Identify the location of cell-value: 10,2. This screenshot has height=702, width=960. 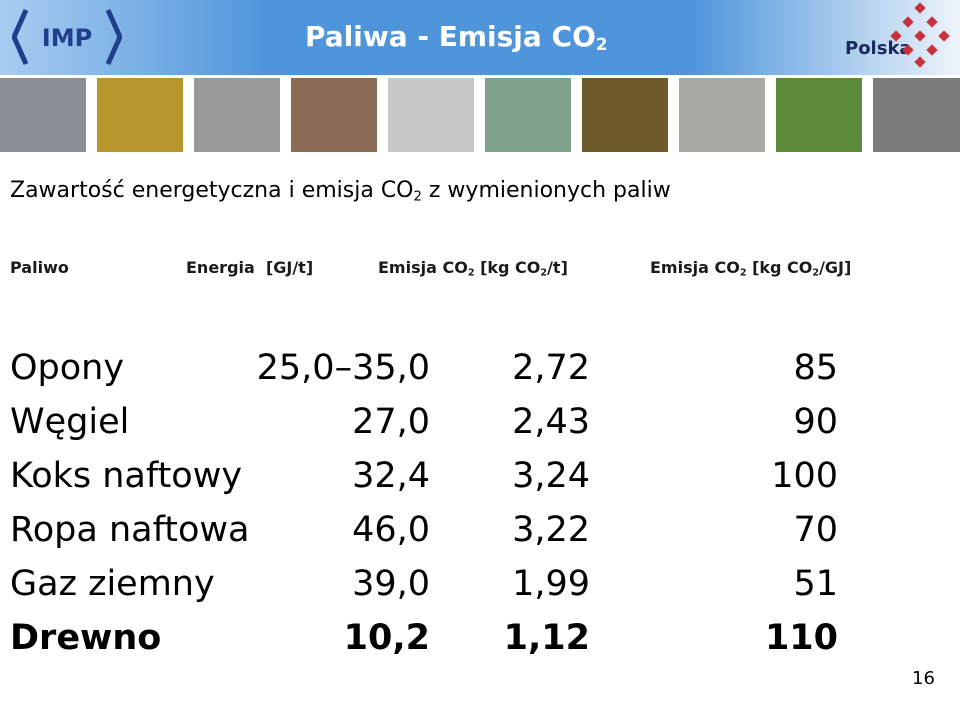
(386, 638).